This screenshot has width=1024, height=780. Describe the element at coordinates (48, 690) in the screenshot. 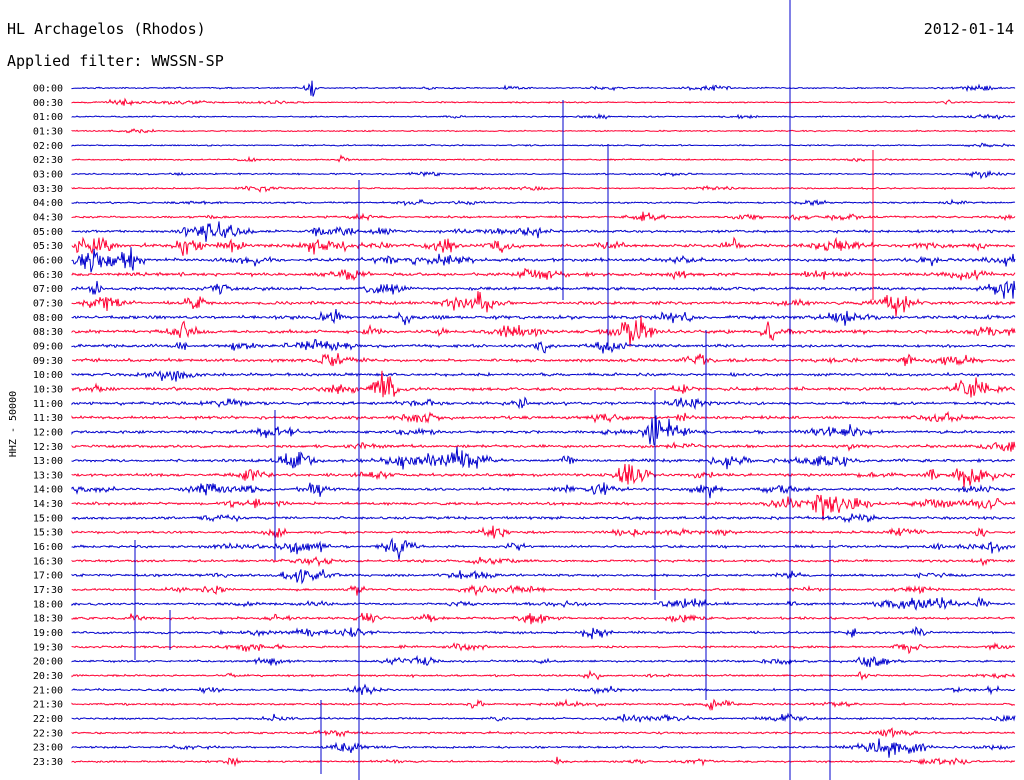

I see `tick-label: 21:00` at that location.